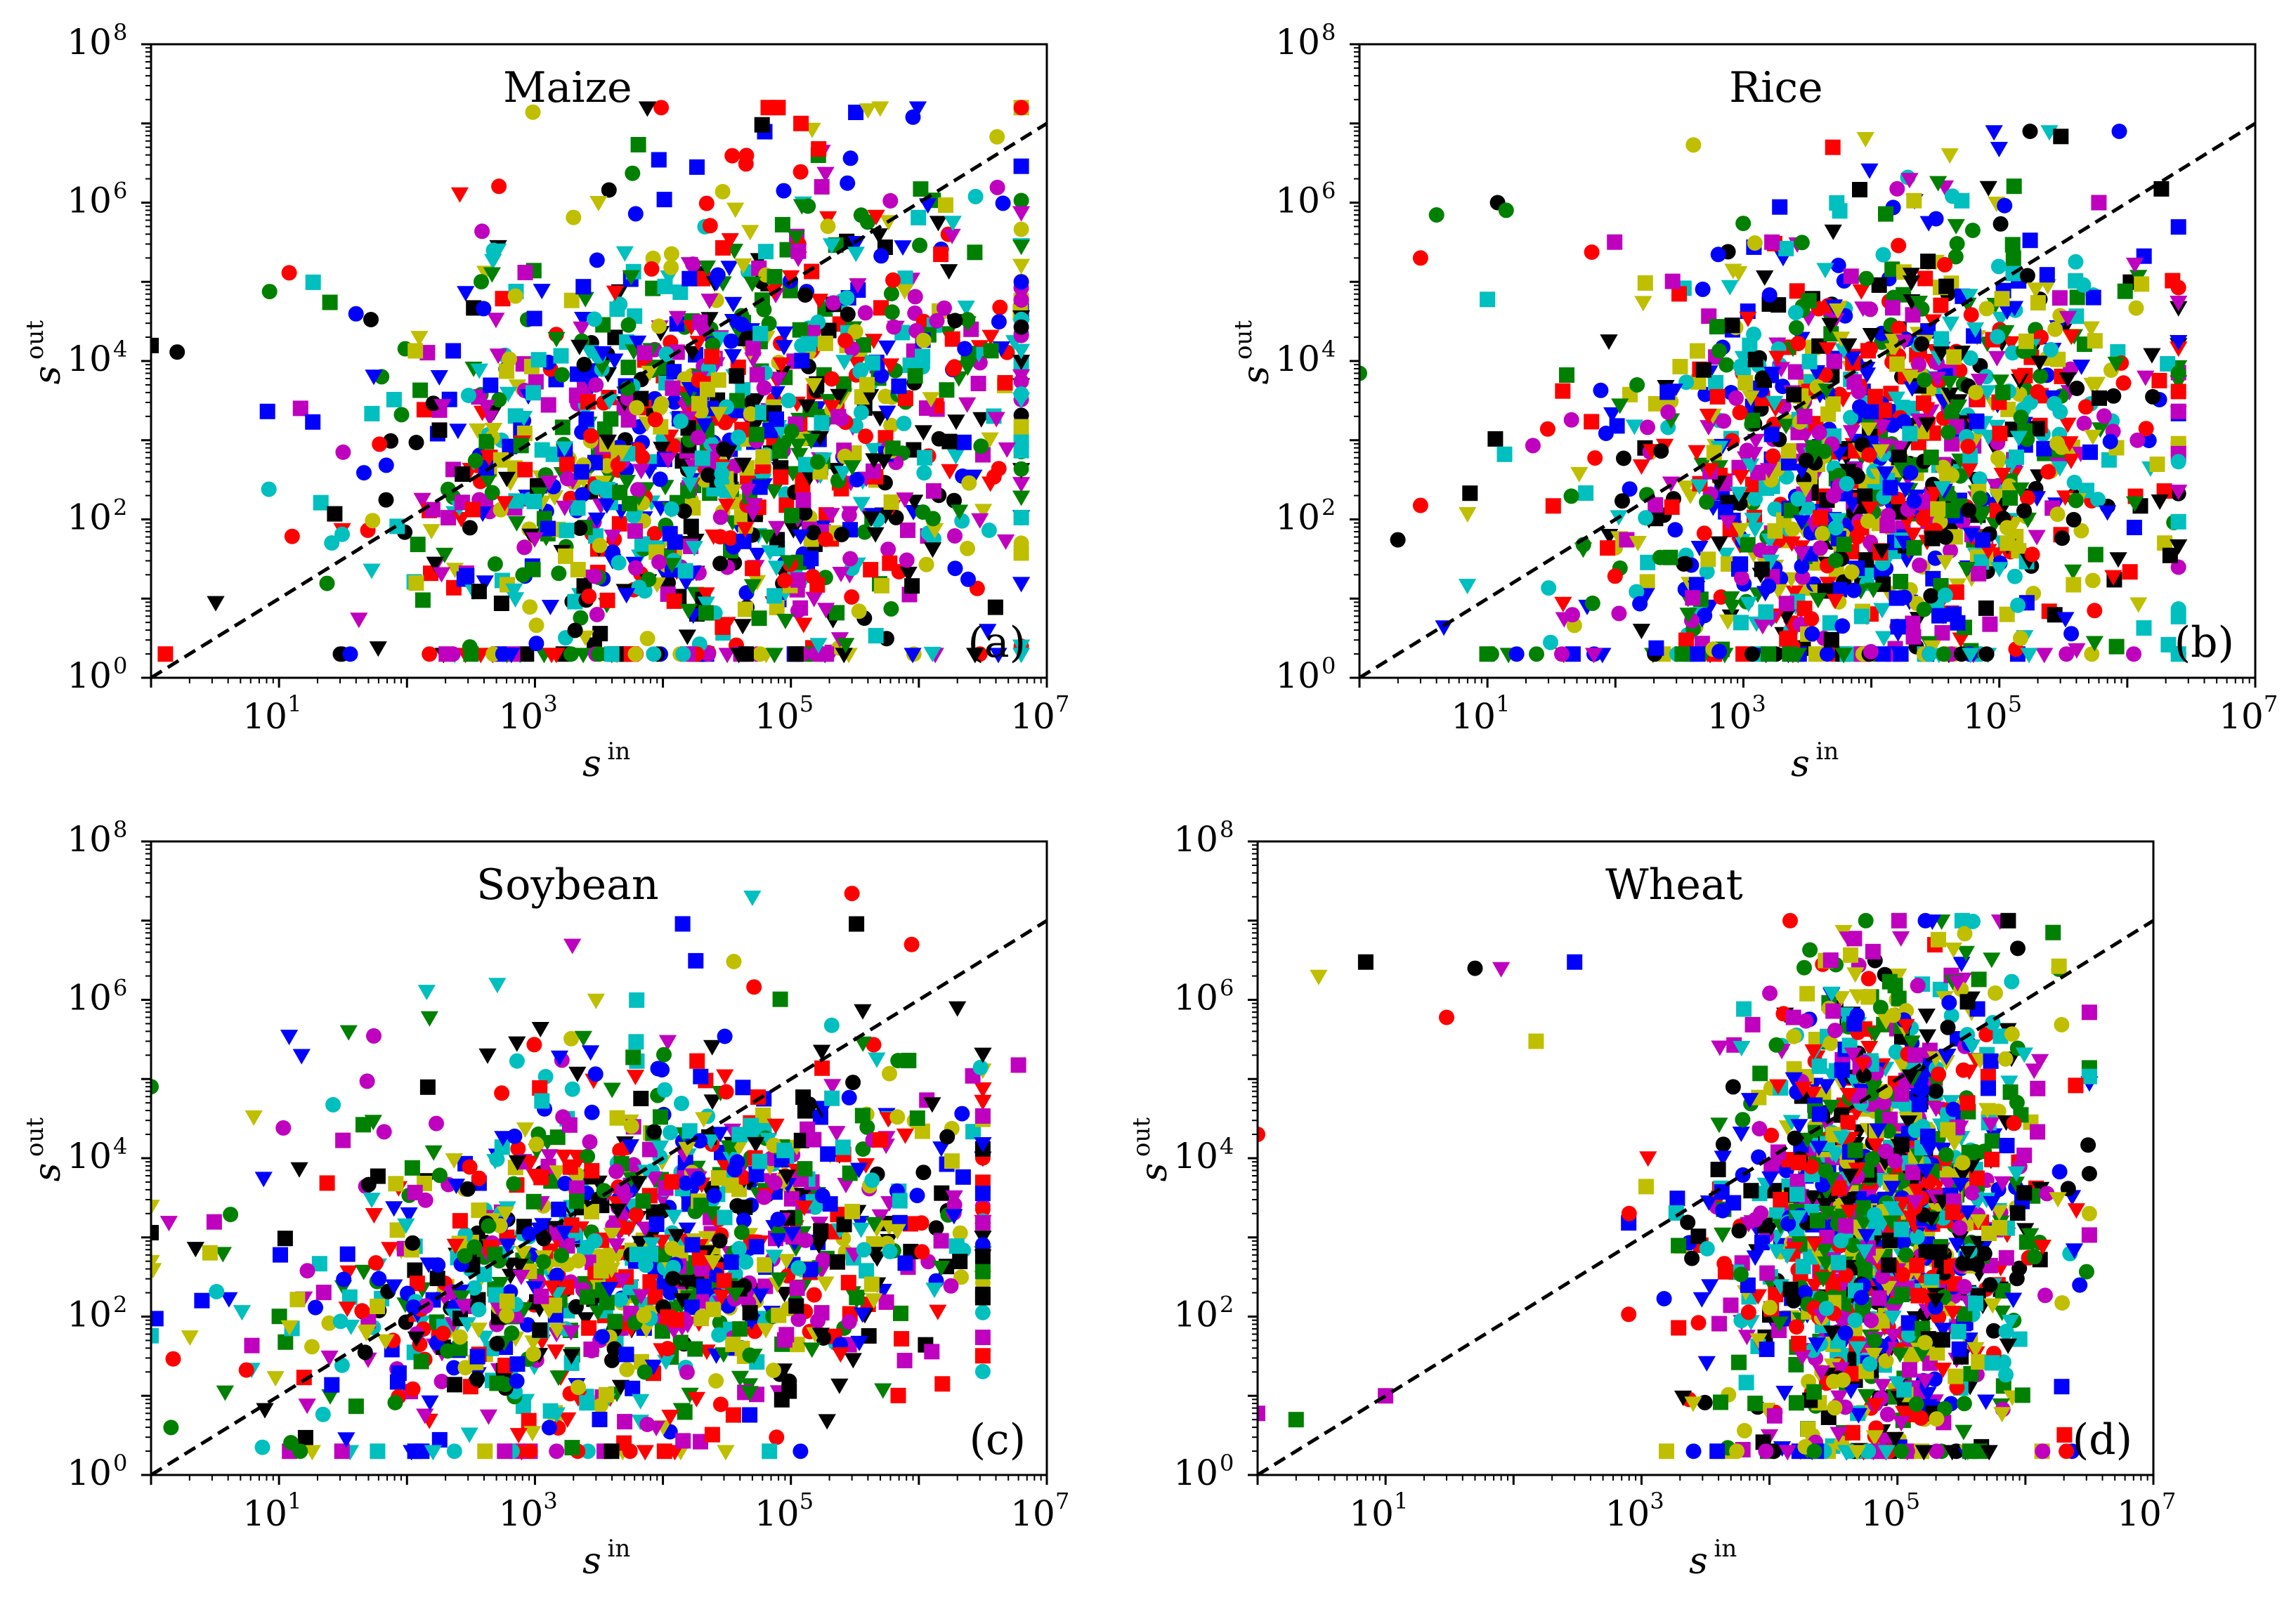 The height and width of the screenshot is (1600, 2296). I want to click on y-tick-exponent: 4, so click(120, 349).